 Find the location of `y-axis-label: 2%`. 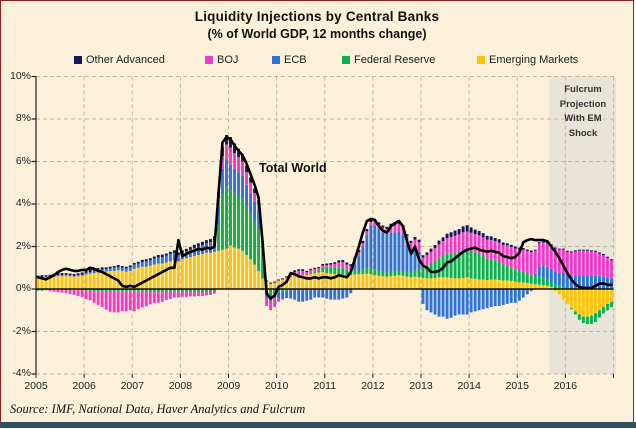

y-axis-label: 2% is located at coordinates (23, 245).